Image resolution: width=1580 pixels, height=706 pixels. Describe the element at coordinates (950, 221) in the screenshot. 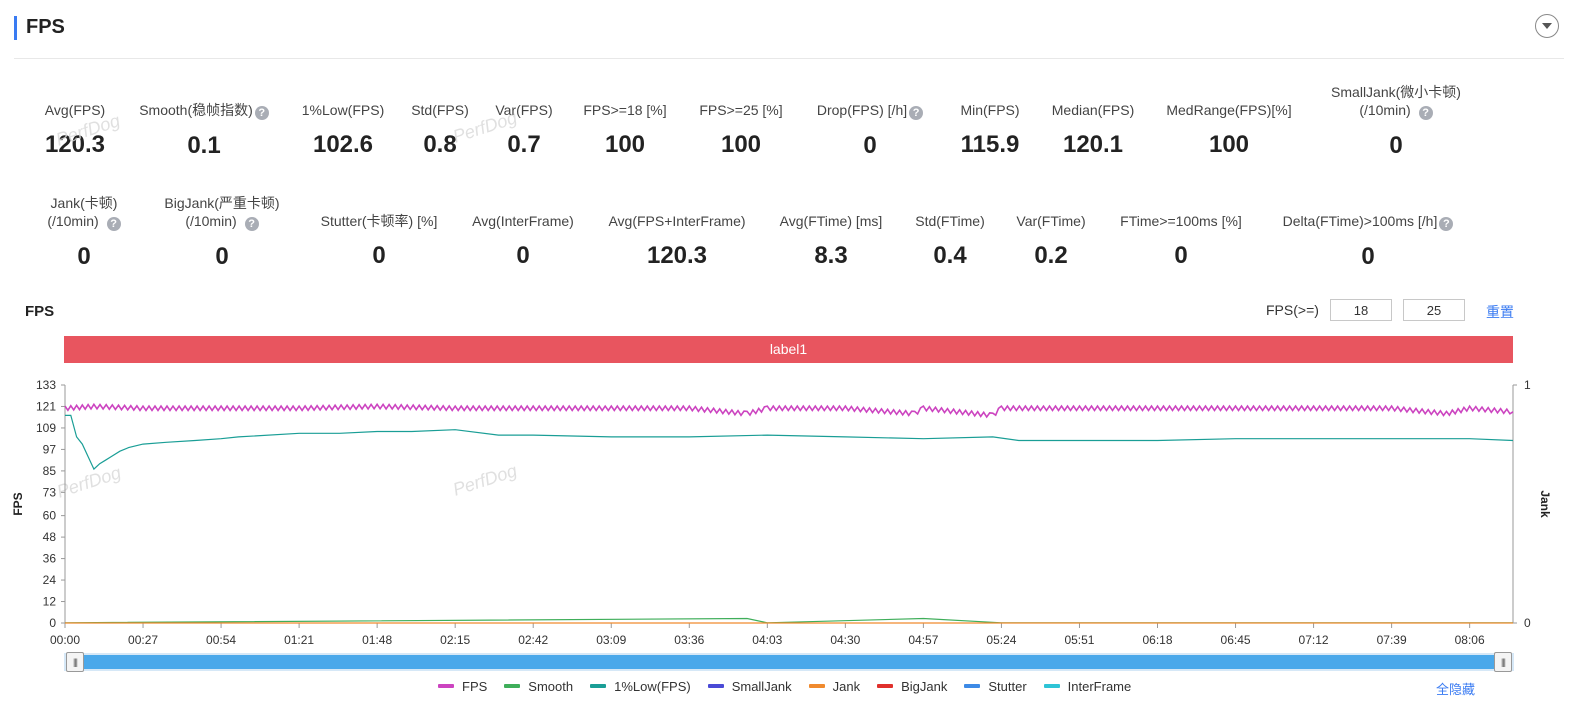

I see `metric-label: Std(FTime)` at that location.